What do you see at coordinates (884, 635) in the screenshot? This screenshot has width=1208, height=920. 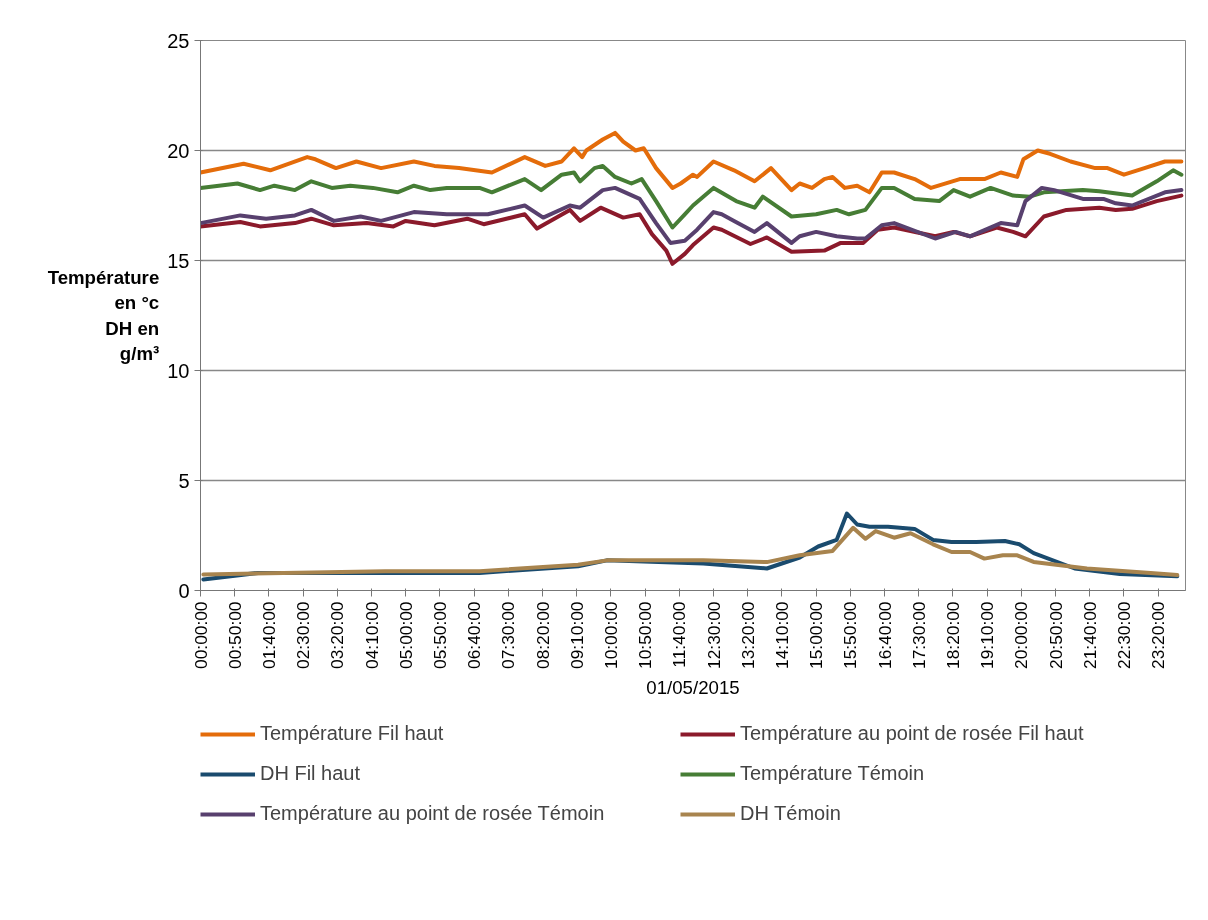 I see `x-tick-label: 16:40:00` at bounding box center [884, 635].